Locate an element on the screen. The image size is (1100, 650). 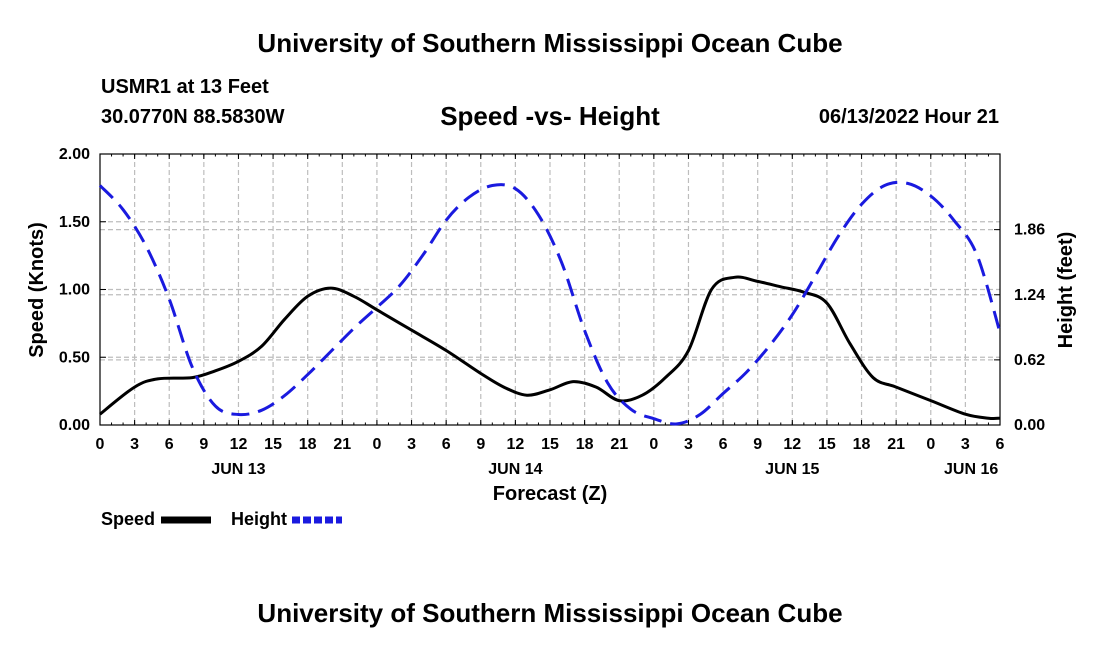
chart-subtitle: Speed -vs- Height is located at coordinates (550, 116).